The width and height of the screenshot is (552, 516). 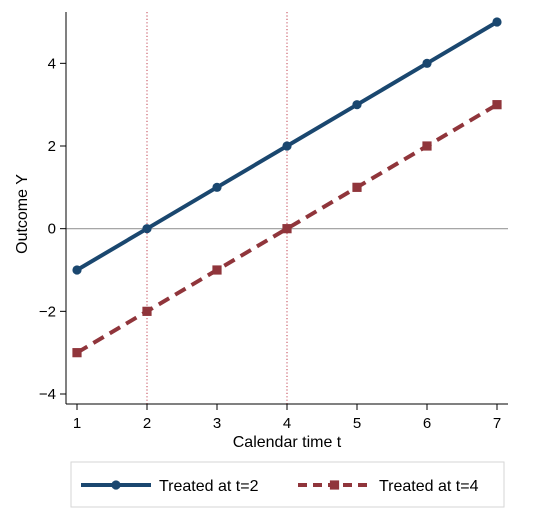 I want to click on x-tick-label: 5, so click(x=357, y=423).